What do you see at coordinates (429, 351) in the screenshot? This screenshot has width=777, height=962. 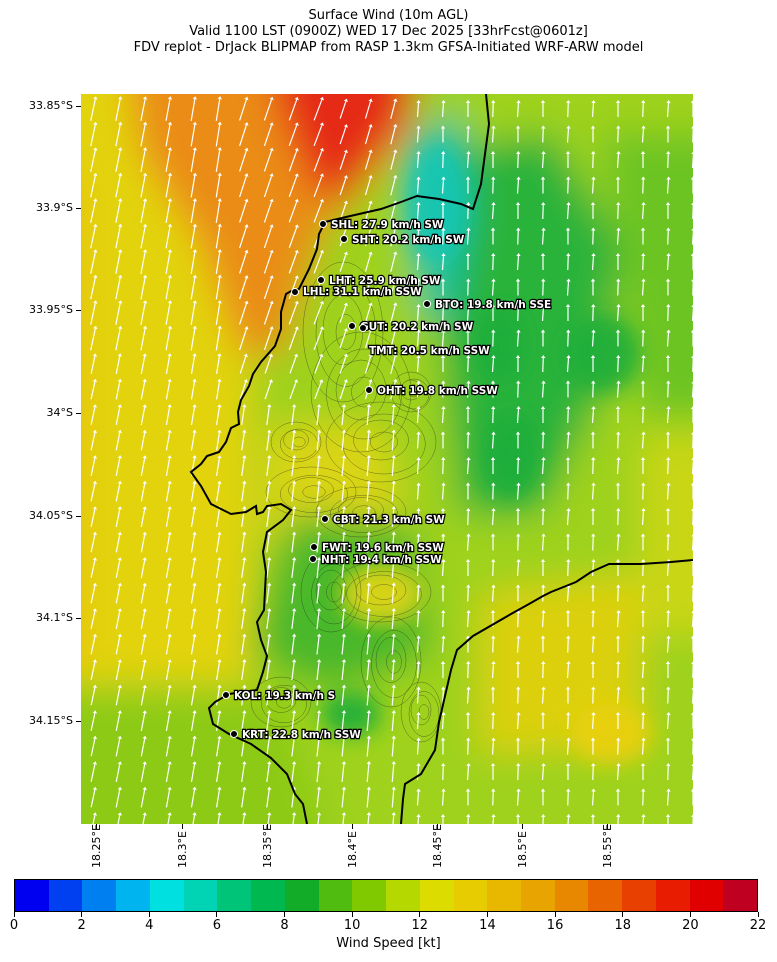 I see `station-label-tmt: TMT: 20.5 km/h SSW` at bounding box center [429, 351].